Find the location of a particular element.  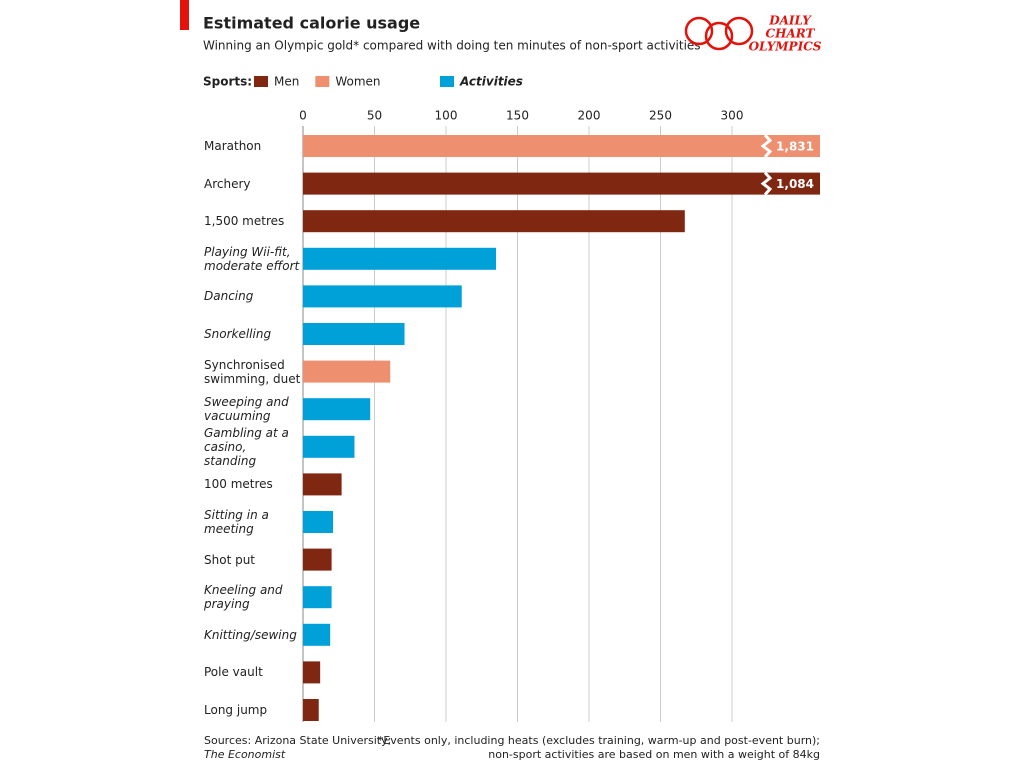

category-label: Sweeping and vacuuming is located at coordinates (246, 409).